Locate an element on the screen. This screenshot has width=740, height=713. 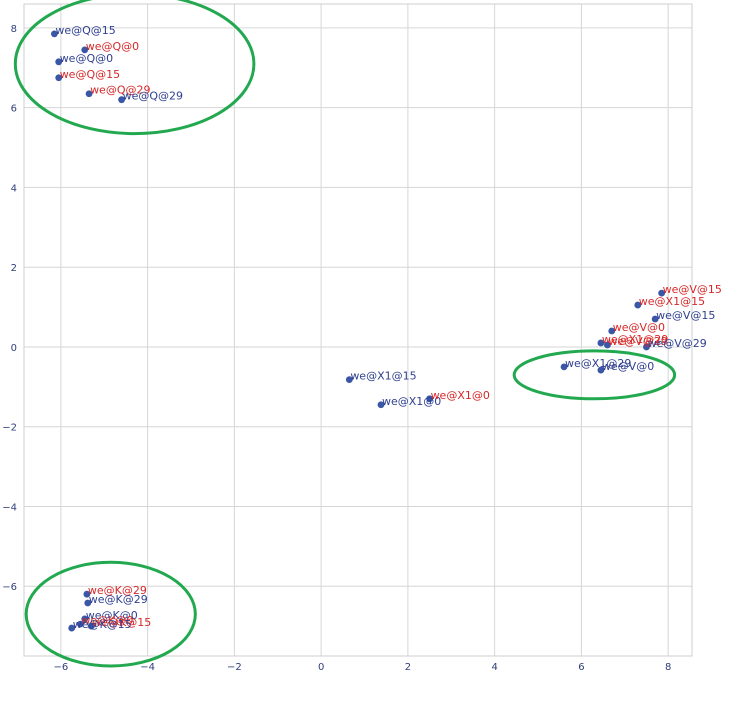
x-tick-label: −6 is located at coordinates (60, 667).